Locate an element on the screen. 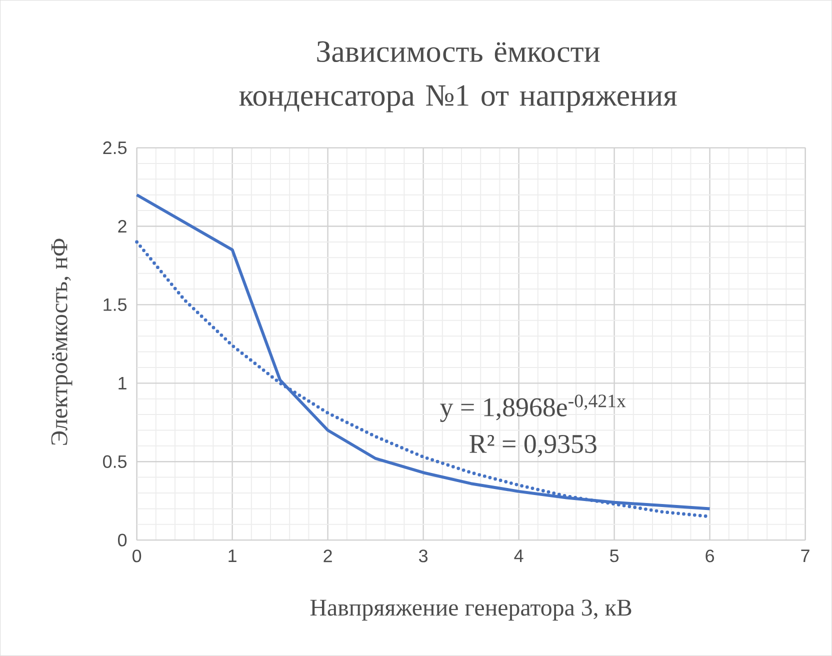 The width and height of the screenshot is (832, 656). y-tick-label: 0 is located at coordinates (122, 540).